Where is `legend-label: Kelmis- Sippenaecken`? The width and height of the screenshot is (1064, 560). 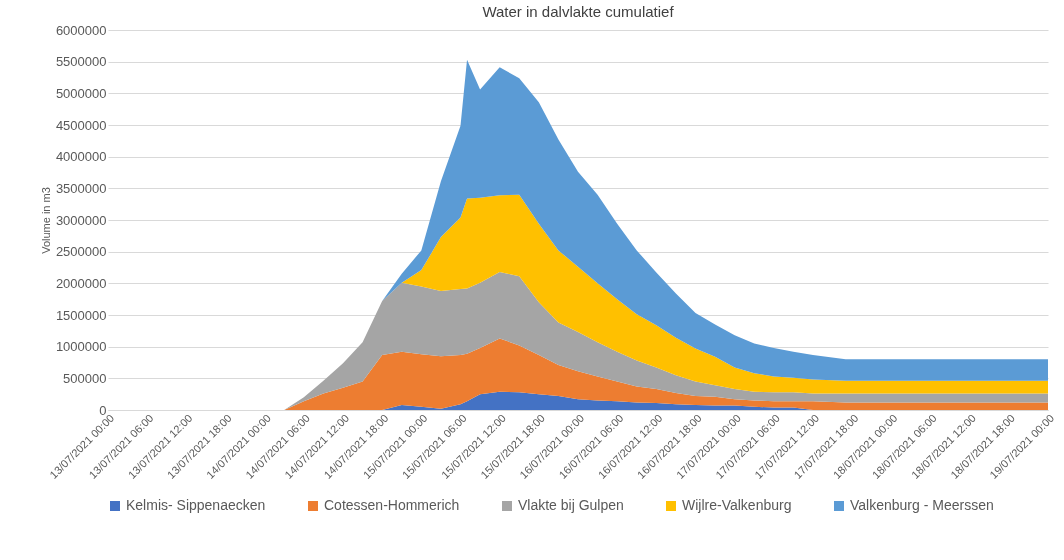
legend-label: Kelmis- Sippenaecken is located at coordinates (196, 505).